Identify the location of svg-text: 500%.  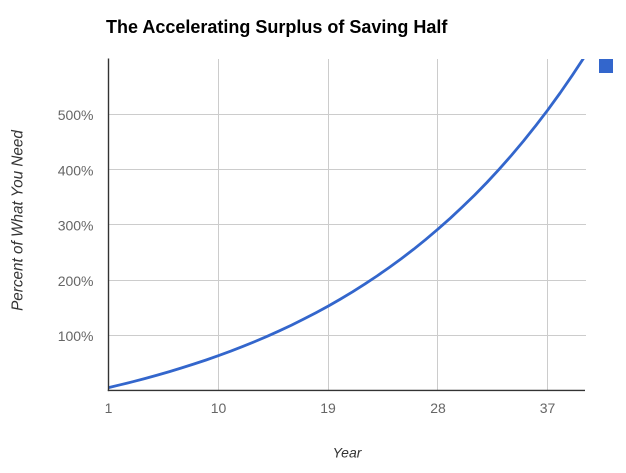
(76, 115).